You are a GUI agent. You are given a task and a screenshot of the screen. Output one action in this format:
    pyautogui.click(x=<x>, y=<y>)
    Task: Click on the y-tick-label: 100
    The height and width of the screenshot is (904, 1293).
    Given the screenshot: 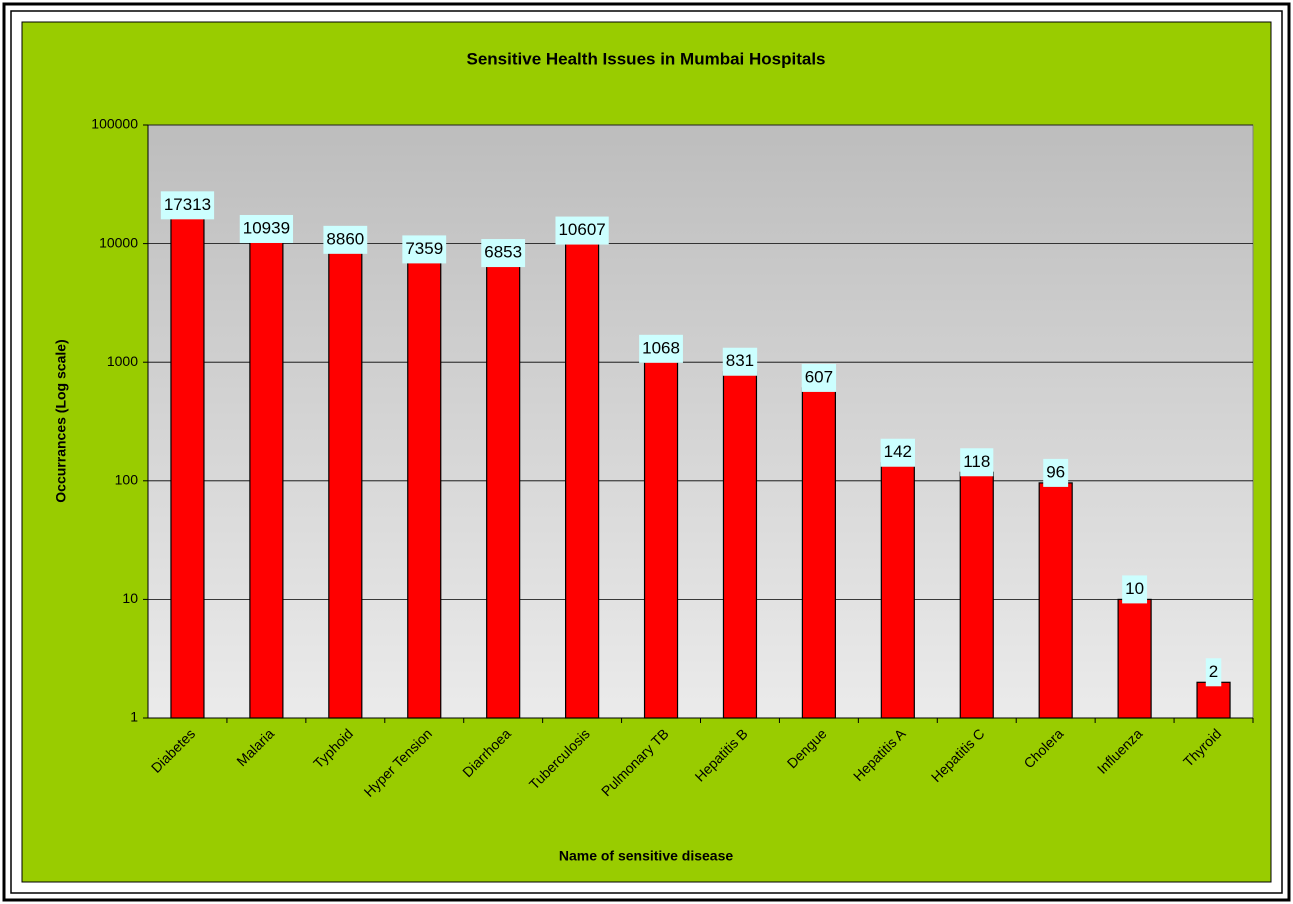 What is the action you would take?
    pyautogui.click(x=127, y=480)
    